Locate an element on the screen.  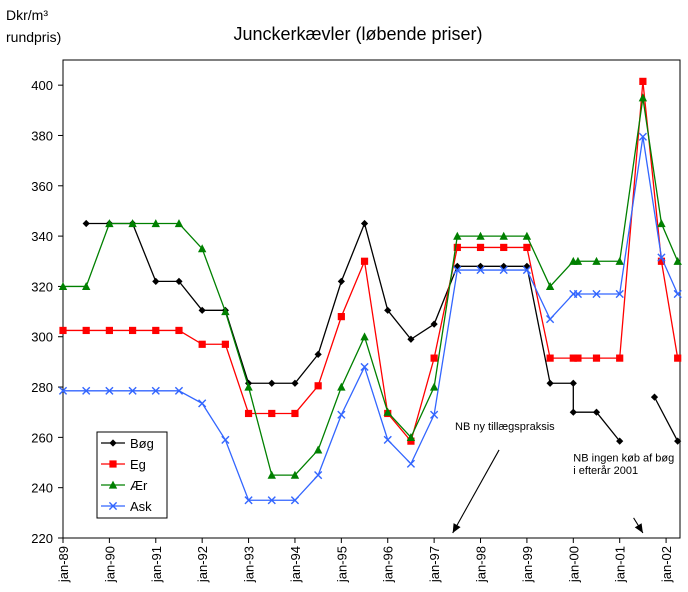
annotation-text: NB ingen køb af bøg is located at coordinates (623, 458).